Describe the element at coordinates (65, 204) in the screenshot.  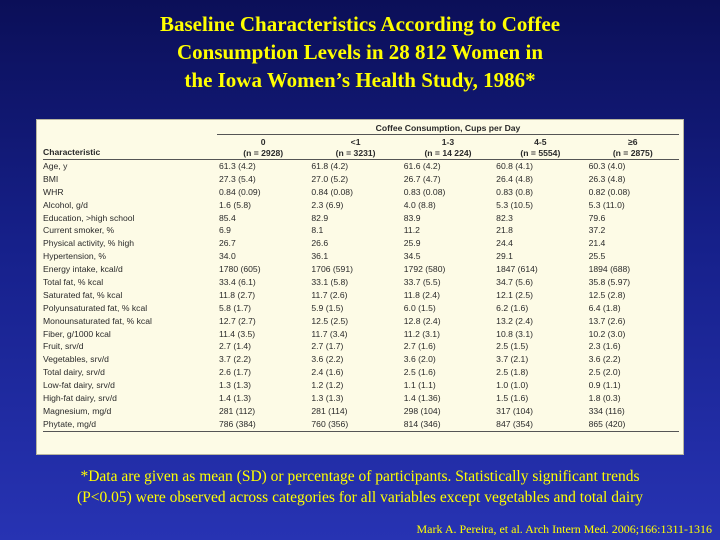
I see `row-label: Alcohol, g/d` at that location.